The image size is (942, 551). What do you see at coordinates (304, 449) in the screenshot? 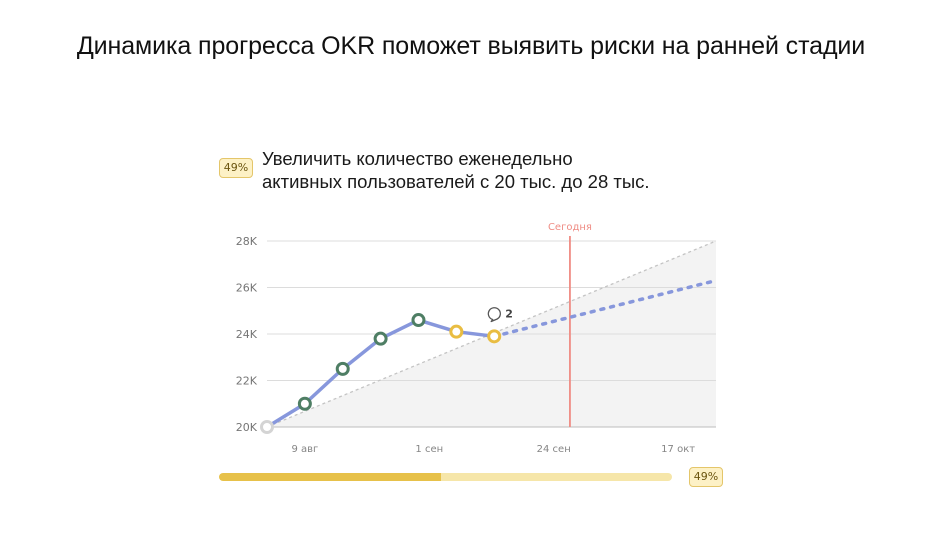
I see `x-tick-label: 9 авг` at bounding box center [304, 449].